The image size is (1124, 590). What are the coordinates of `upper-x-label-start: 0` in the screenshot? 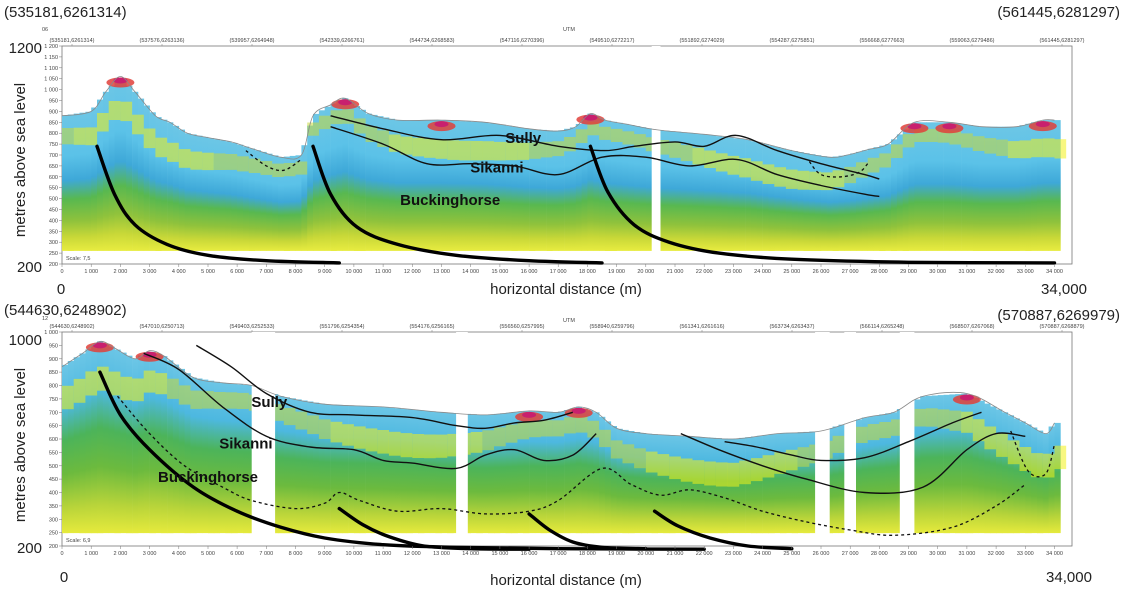 It's located at (61, 289).